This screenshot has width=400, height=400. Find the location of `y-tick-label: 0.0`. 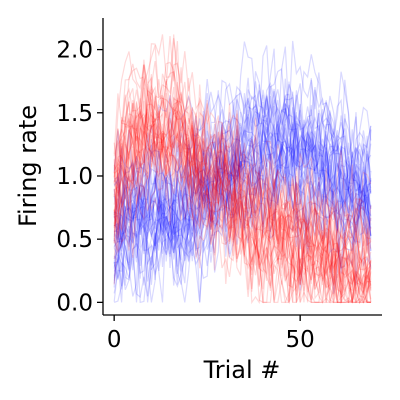

y-tick-label: 0.0 is located at coordinates (74, 303).